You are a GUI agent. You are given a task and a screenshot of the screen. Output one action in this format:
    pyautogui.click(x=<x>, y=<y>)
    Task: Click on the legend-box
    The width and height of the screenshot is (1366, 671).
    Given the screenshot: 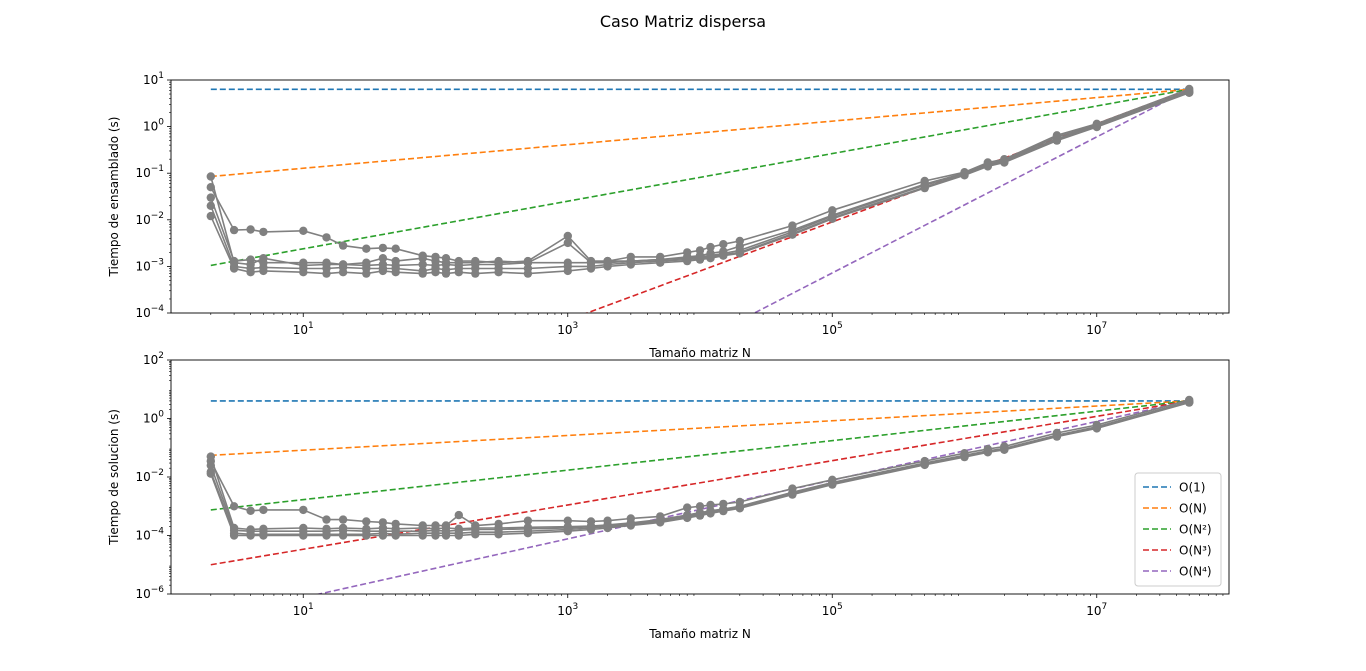 What is the action you would take?
    pyautogui.click(x=1178, y=529)
    